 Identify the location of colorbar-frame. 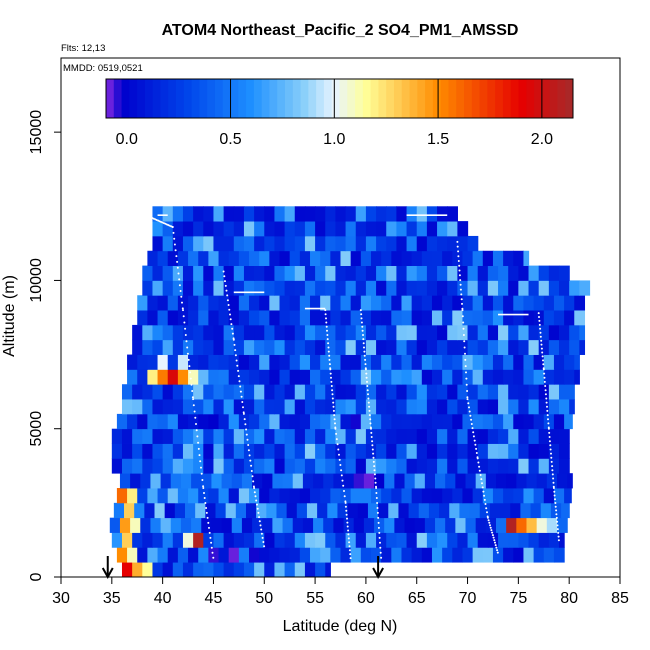
(339, 98).